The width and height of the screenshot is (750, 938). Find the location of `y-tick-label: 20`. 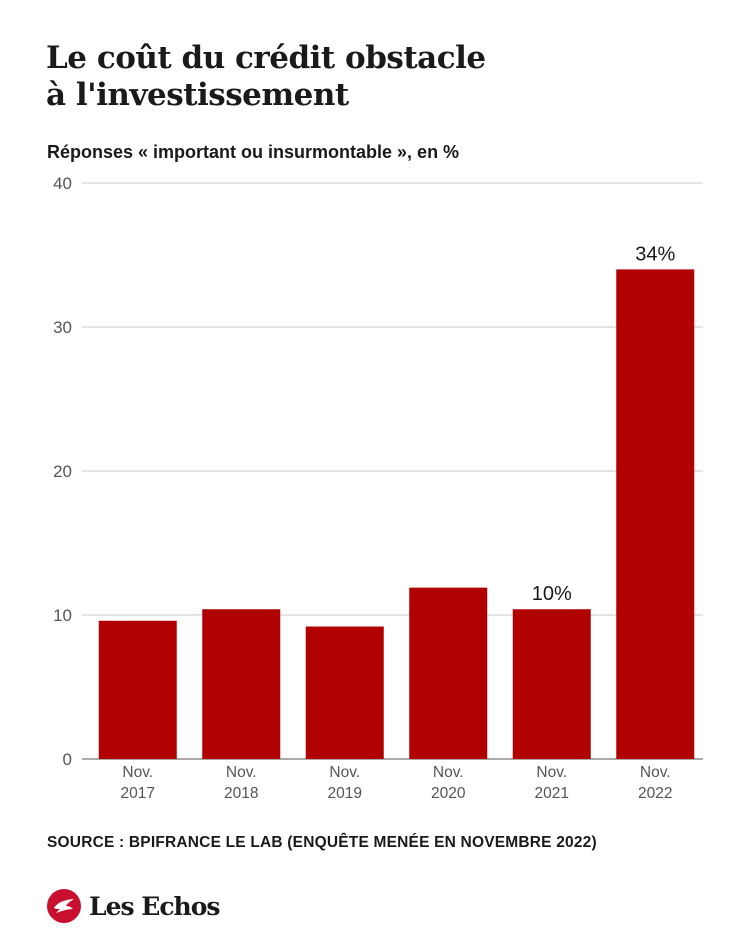

y-tick-label: 20 is located at coordinates (62, 471).